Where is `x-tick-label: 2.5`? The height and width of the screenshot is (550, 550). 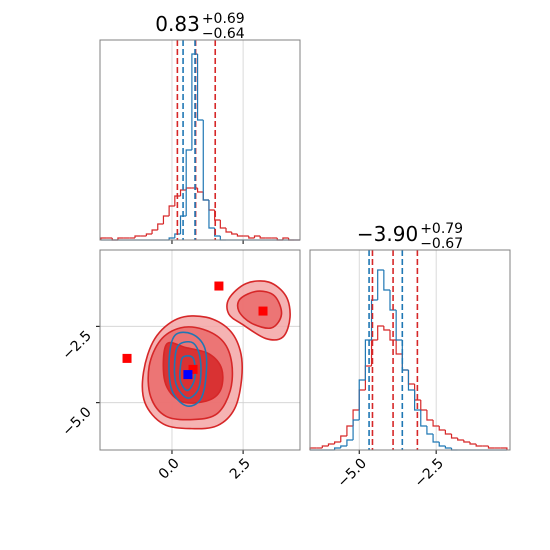
x-tick-label: 2.5 is located at coordinates (240, 469).